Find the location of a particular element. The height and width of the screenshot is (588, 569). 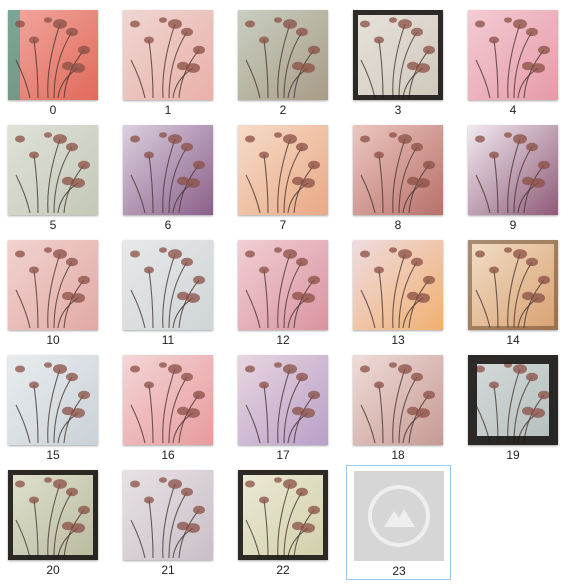

thumbnail-label: 19 is located at coordinates (513, 455).